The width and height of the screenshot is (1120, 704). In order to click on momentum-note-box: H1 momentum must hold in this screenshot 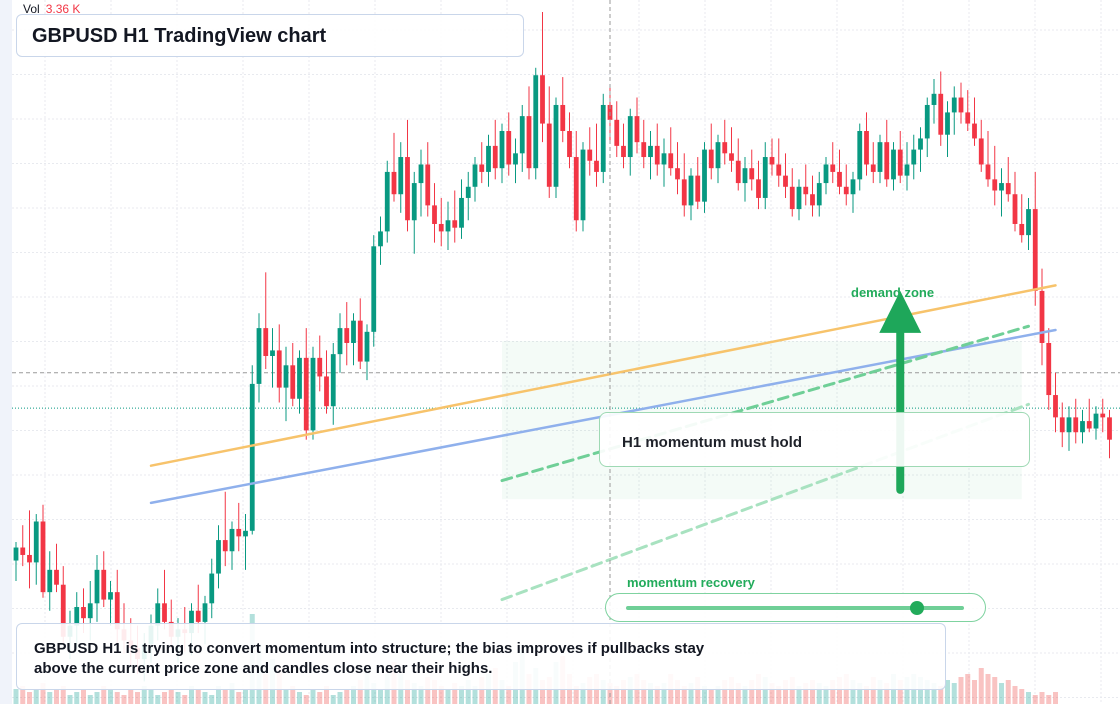, I will do `click(814, 439)`.